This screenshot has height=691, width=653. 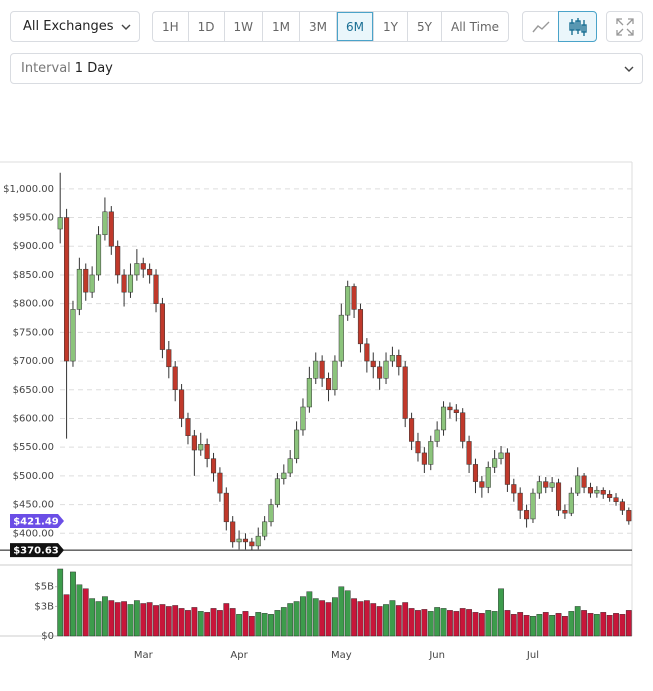 What do you see at coordinates (33, 332) in the screenshot?
I see `y-tick-label: $750.00` at bounding box center [33, 332].